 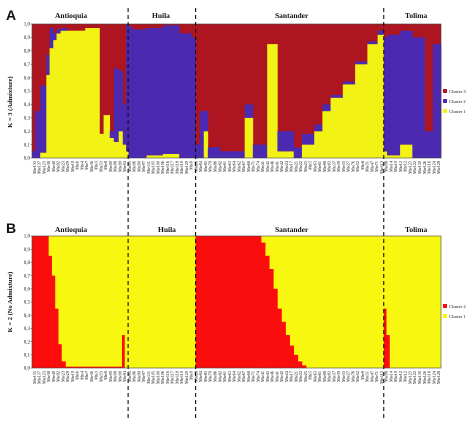 I want to click on xtick-a-9: Mte6, so click(x=77, y=165).